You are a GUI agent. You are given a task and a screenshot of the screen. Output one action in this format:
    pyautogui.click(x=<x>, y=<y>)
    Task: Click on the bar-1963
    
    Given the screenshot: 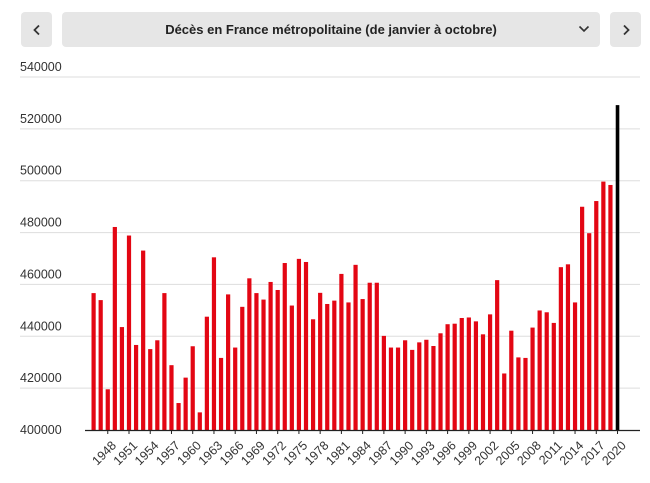 What is the action you would take?
    pyautogui.click(x=214, y=343)
    